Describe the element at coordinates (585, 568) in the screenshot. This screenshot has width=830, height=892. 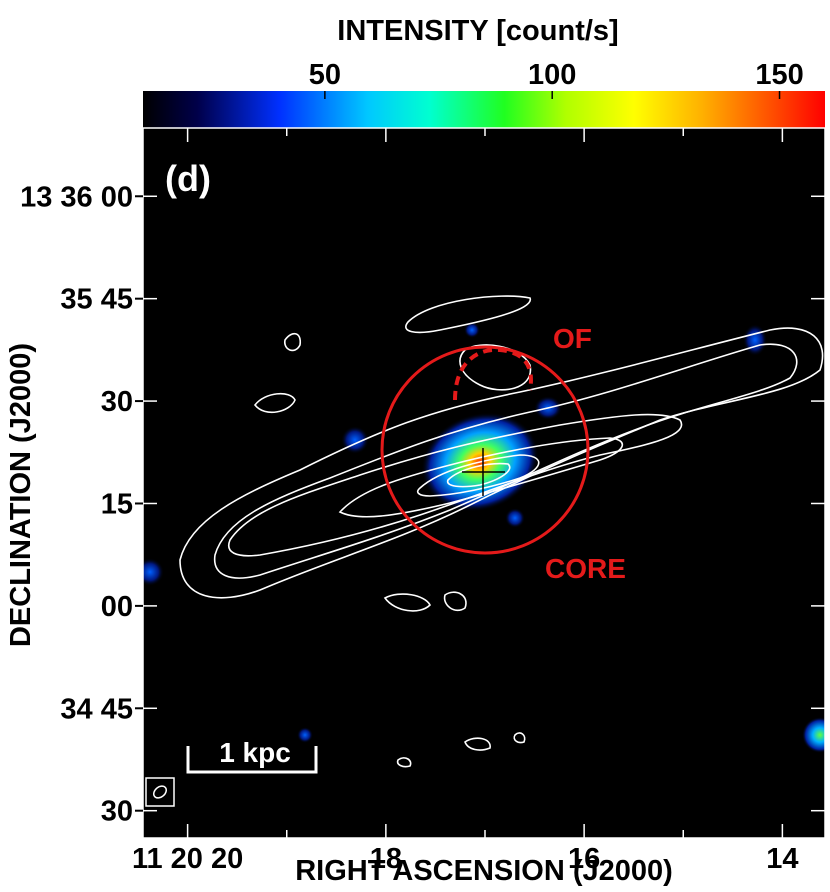
I see `core-label: CORE` at that location.